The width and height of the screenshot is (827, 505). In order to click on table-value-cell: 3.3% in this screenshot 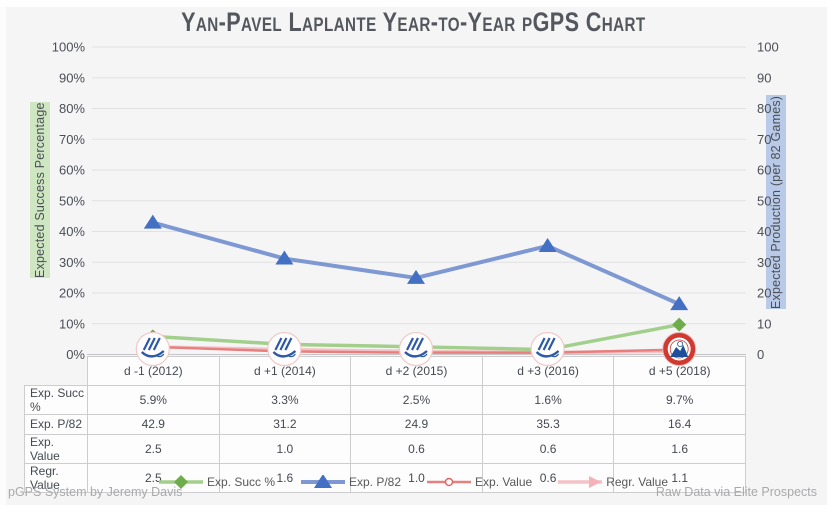, I will do `click(285, 400)`.